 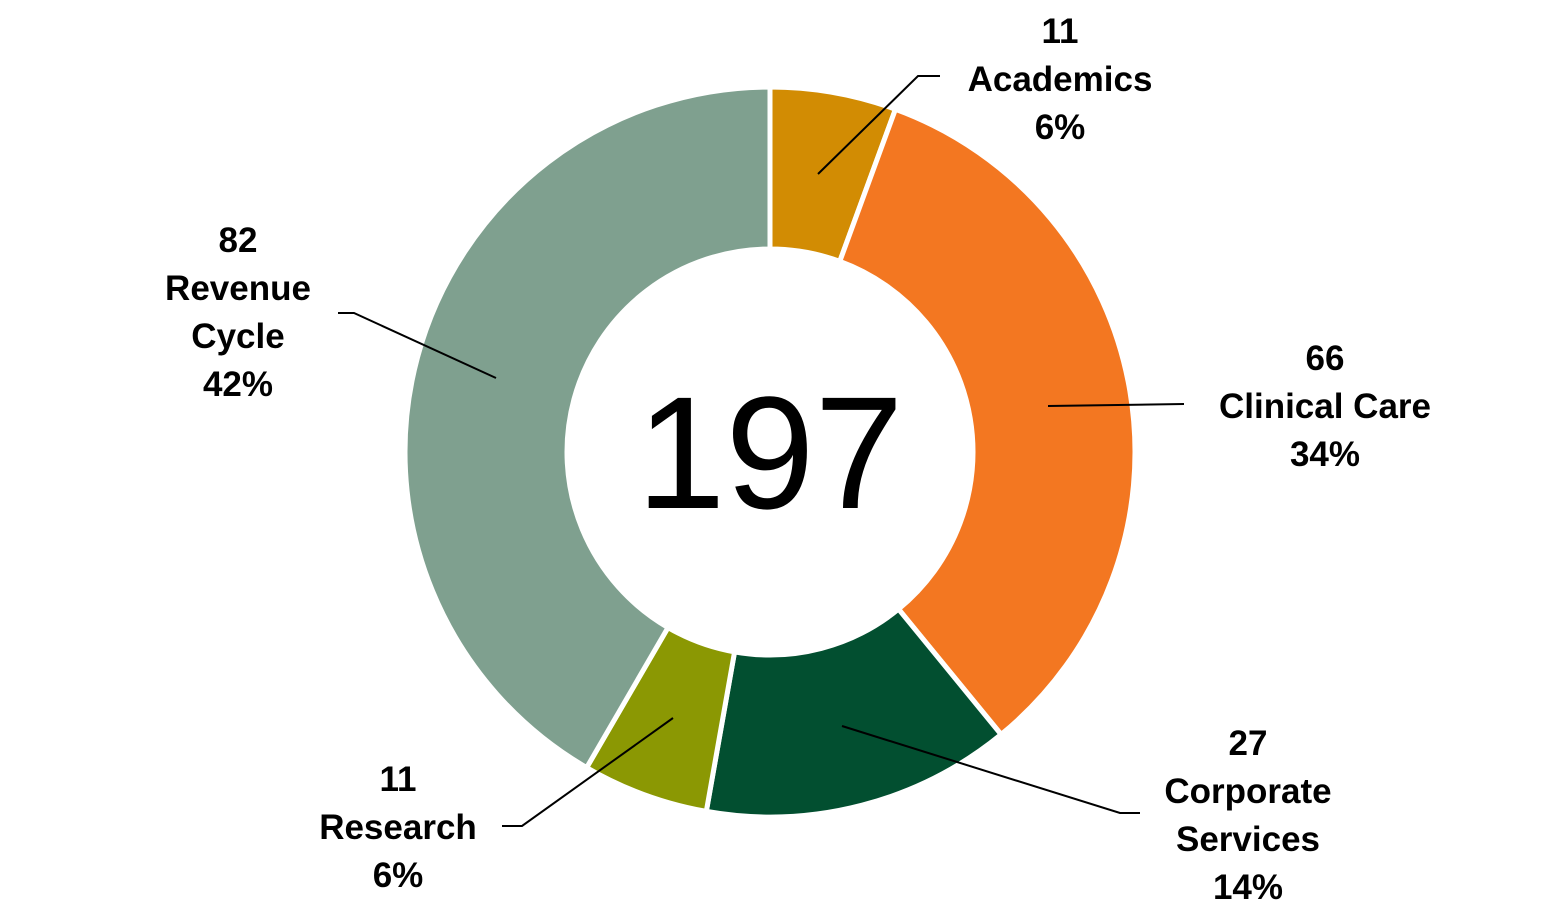 What do you see at coordinates (238, 384) in the screenshot?
I see `data-label-line: 42%` at bounding box center [238, 384].